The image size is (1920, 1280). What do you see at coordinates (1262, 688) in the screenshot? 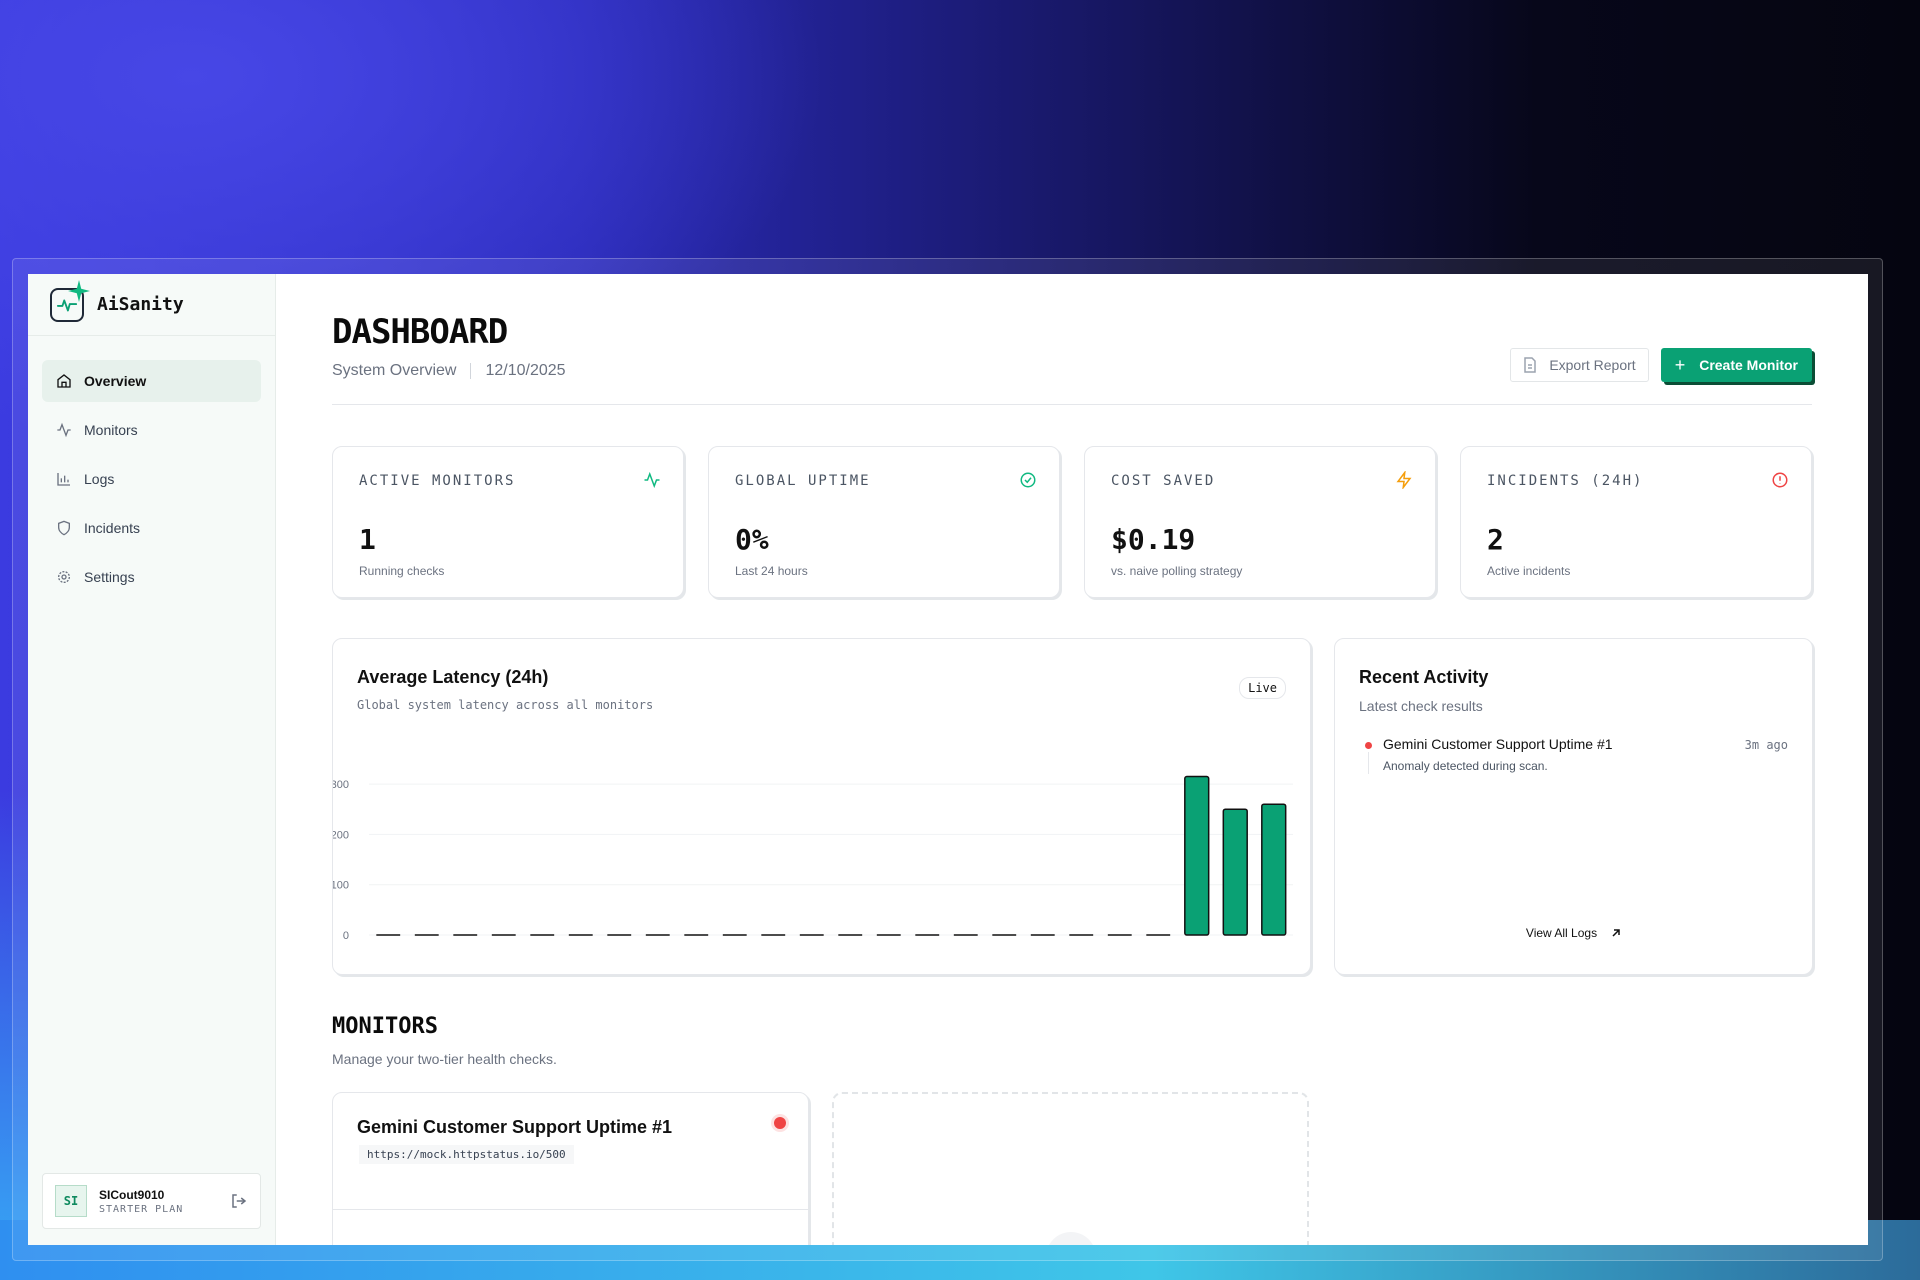
I see `live-badge: Live` at bounding box center [1262, 688].